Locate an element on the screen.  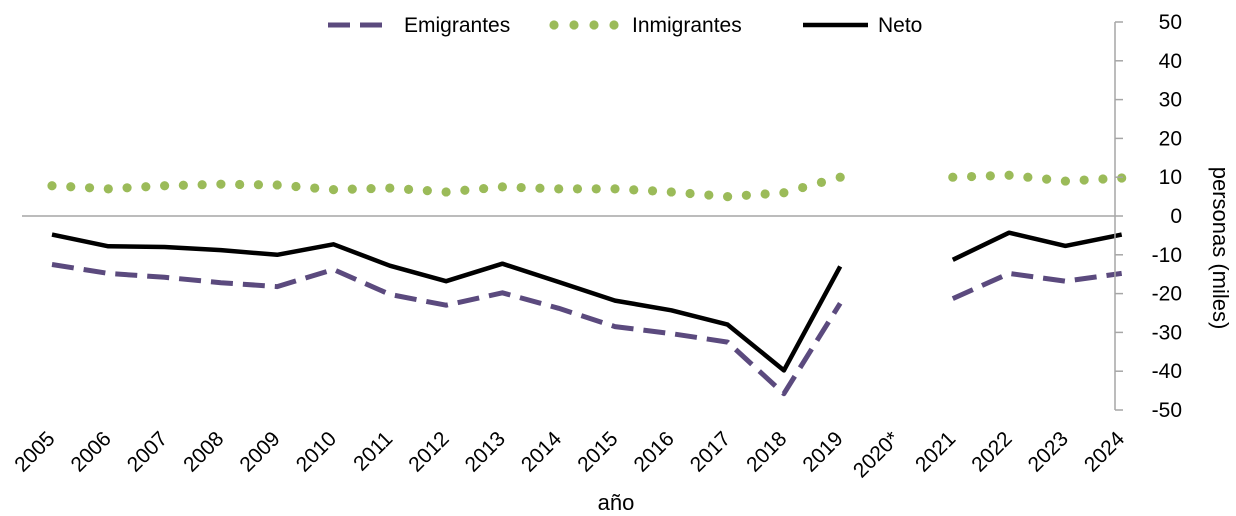
x-tick-label: 2009 is located at coordinates (259, 451).